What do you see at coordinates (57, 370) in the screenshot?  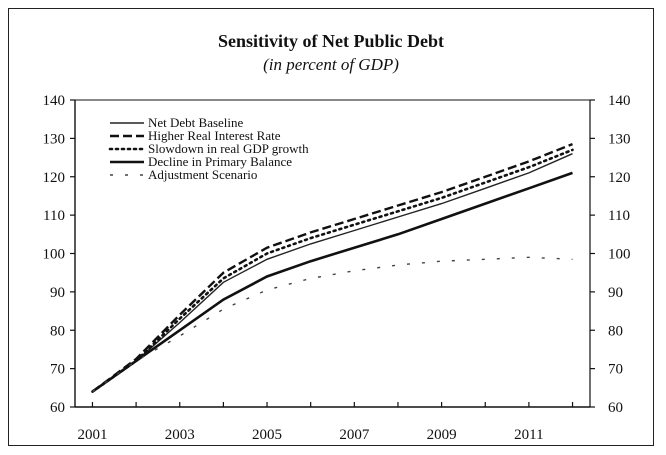 I see `y-tick-label-left: 70` at bounding box center [57, 370].